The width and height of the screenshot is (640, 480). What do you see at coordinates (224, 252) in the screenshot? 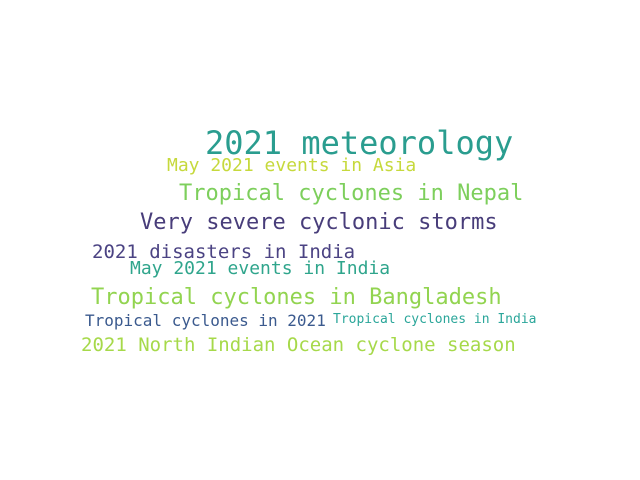
I see `cloud-word: 2021 disasters in India` at bounding box center [224, 252].